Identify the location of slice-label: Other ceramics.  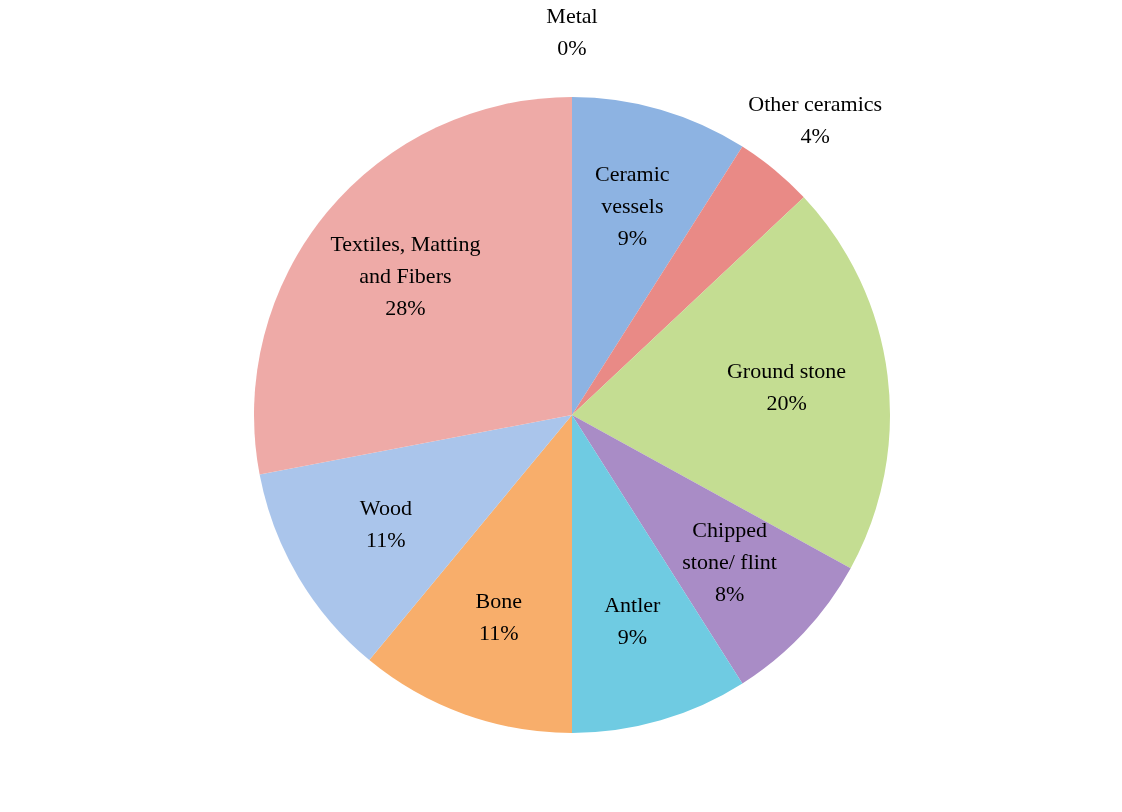
(815, 103).